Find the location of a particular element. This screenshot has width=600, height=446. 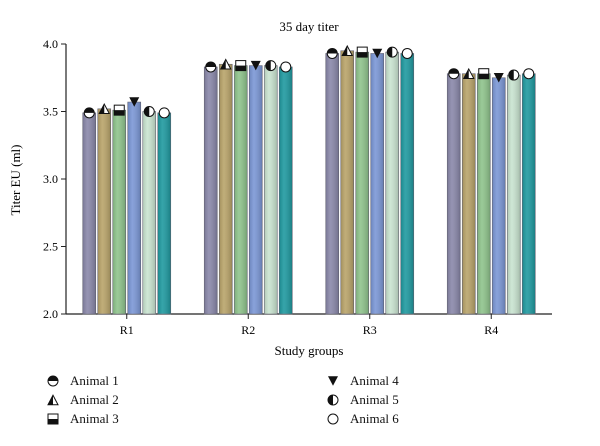

chart-title: 35 day titer is located at coordinates (309, 26).